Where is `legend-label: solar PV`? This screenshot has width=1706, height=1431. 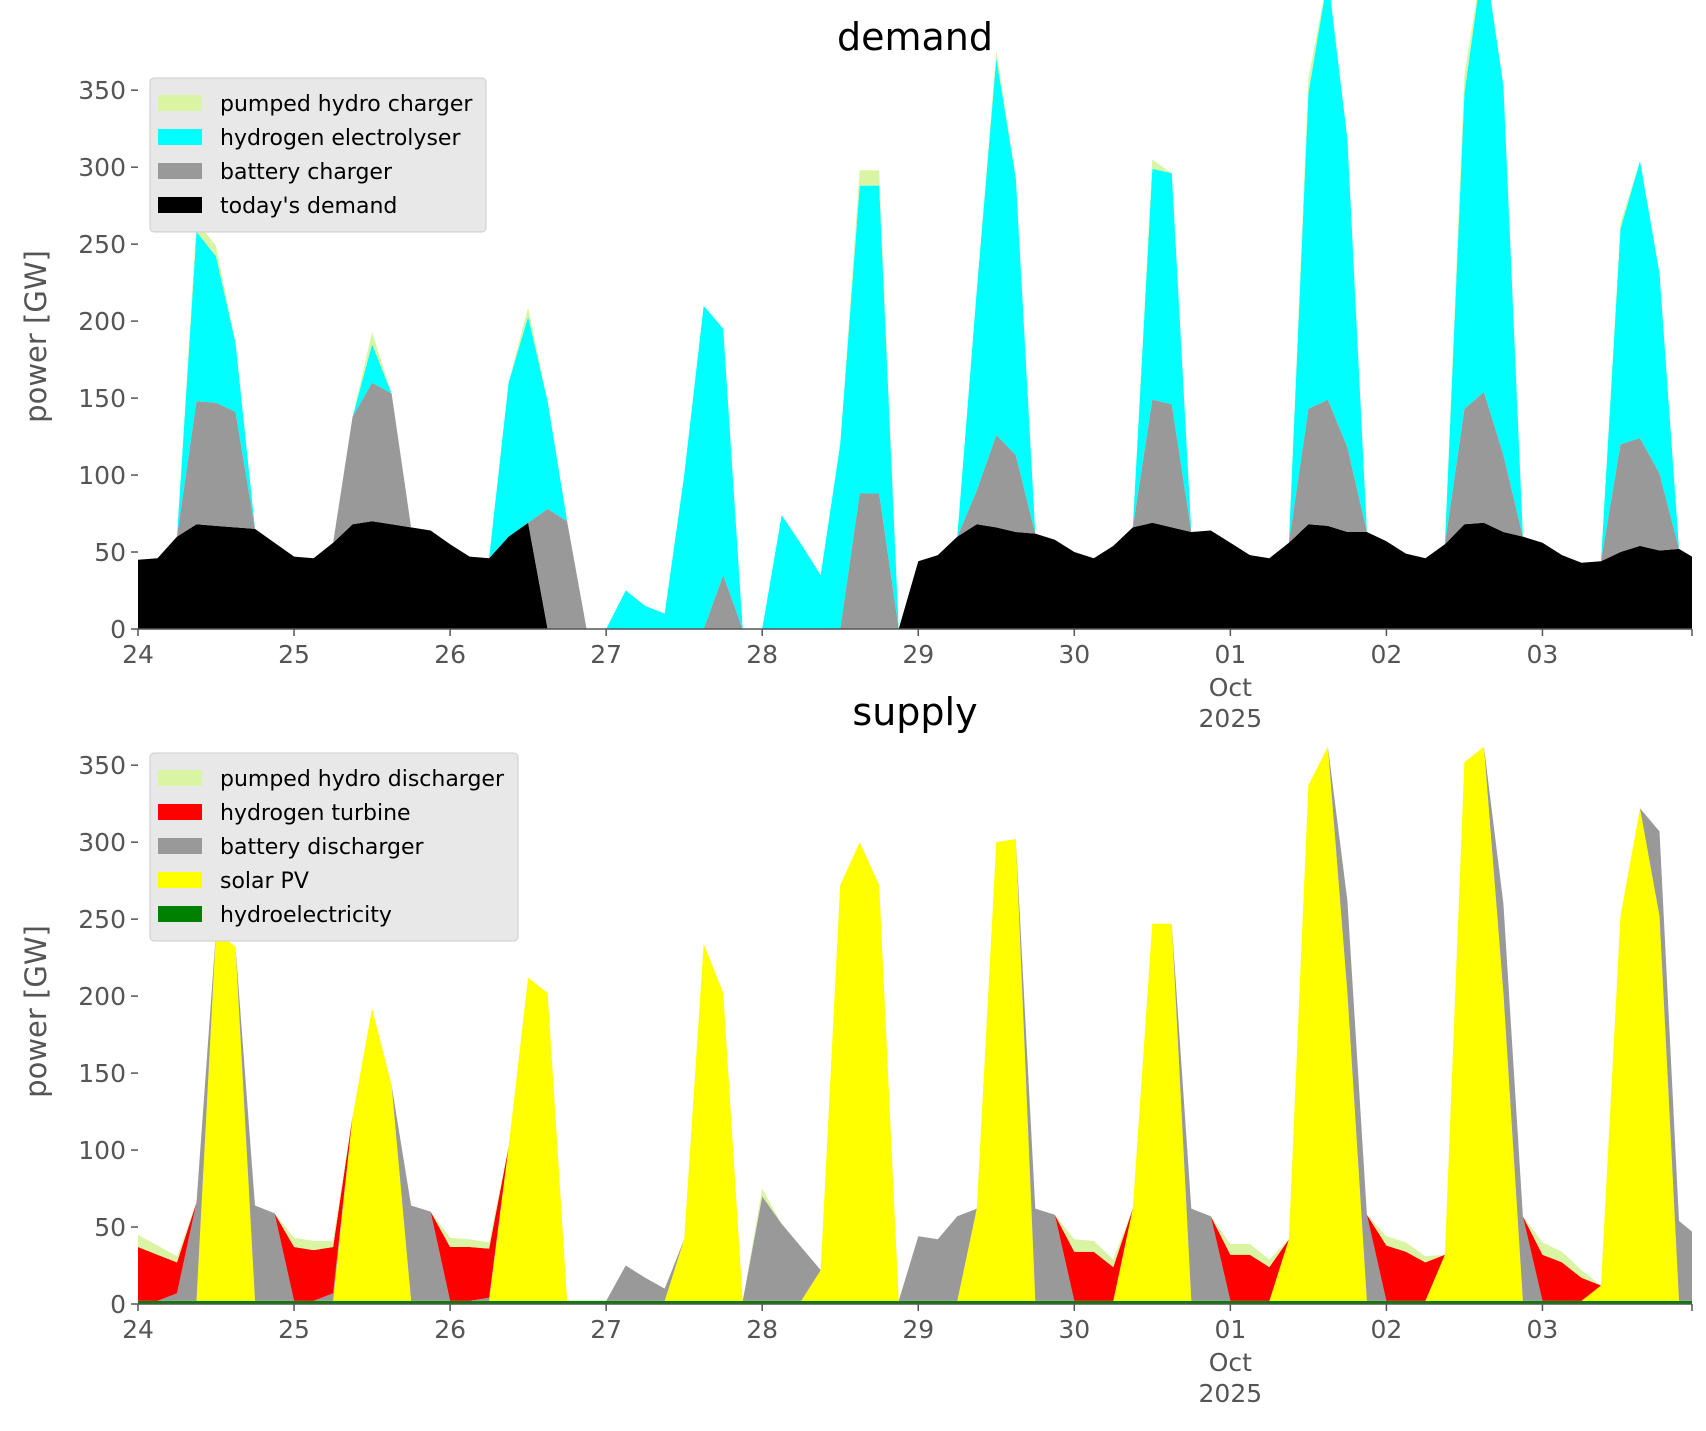
legend-label: solar PV is located at coordinates (264, 881).